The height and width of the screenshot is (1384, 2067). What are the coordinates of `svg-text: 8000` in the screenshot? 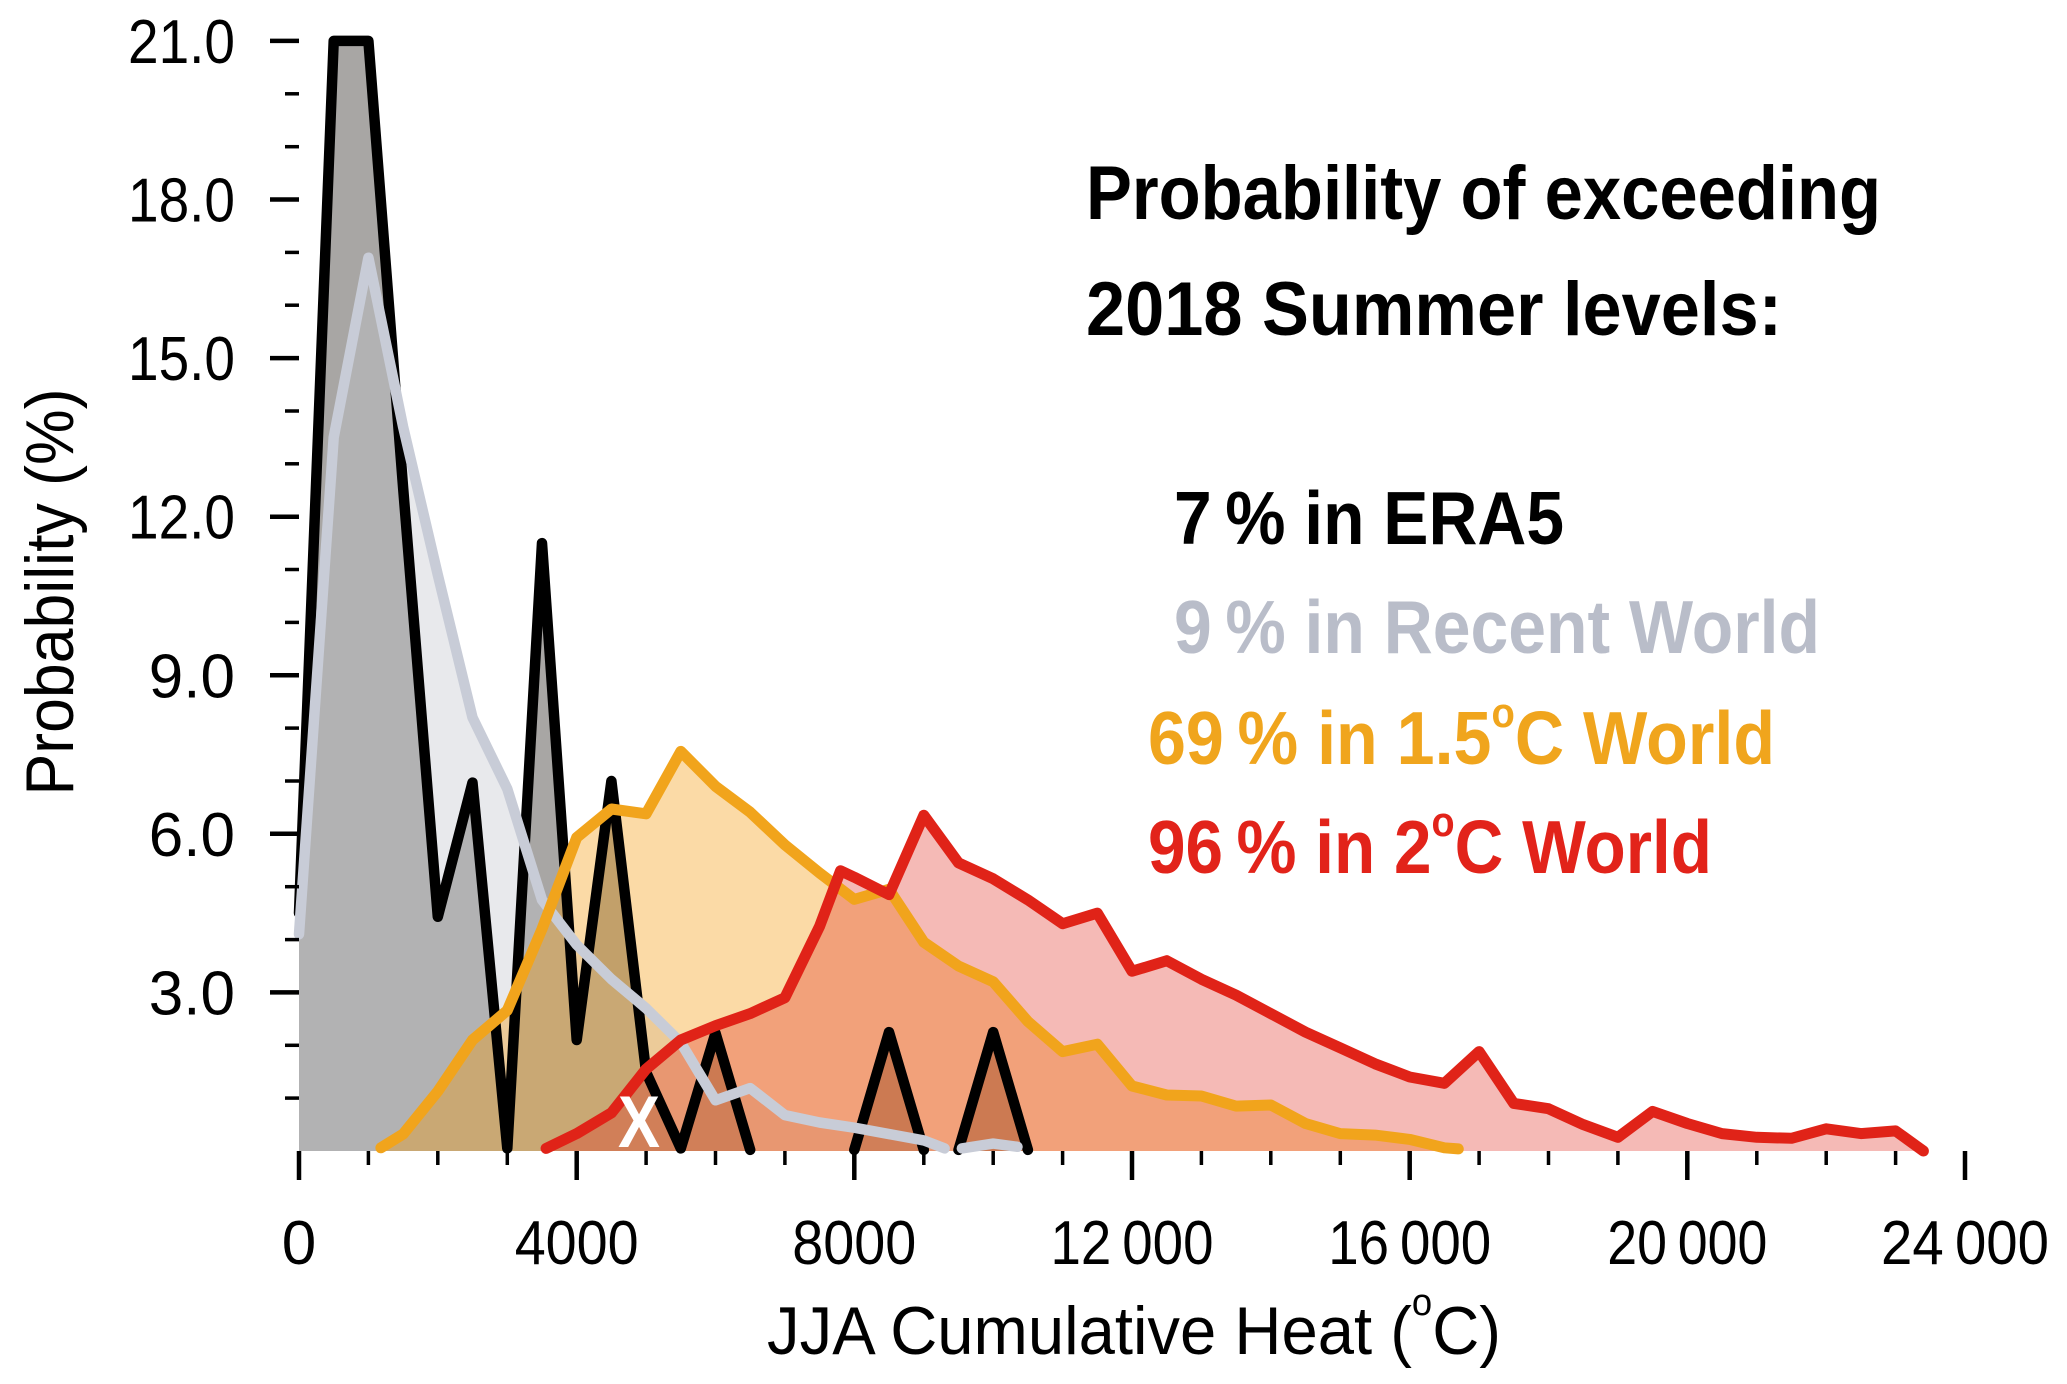 It's located at (854, 1243).